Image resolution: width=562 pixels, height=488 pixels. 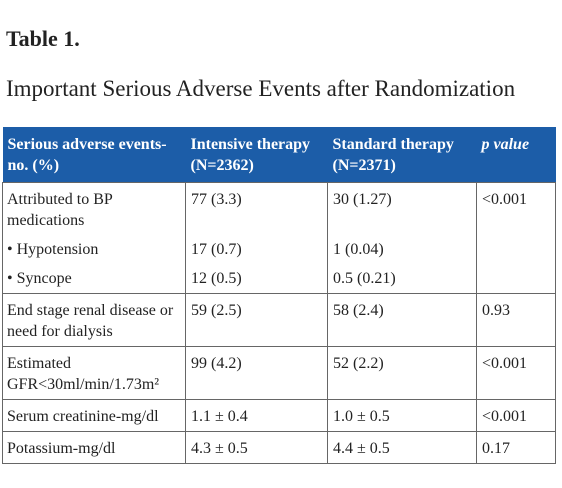 I want to click on table-cell: 17 (0.7), so click(x=256, y=249).